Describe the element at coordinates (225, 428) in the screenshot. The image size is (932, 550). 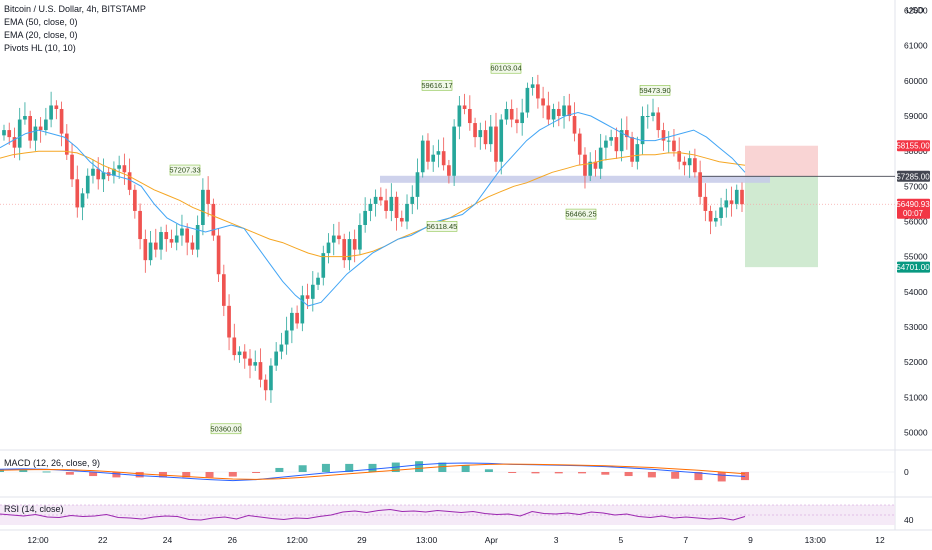
I see `pivot-label: 50360.00` at that location.